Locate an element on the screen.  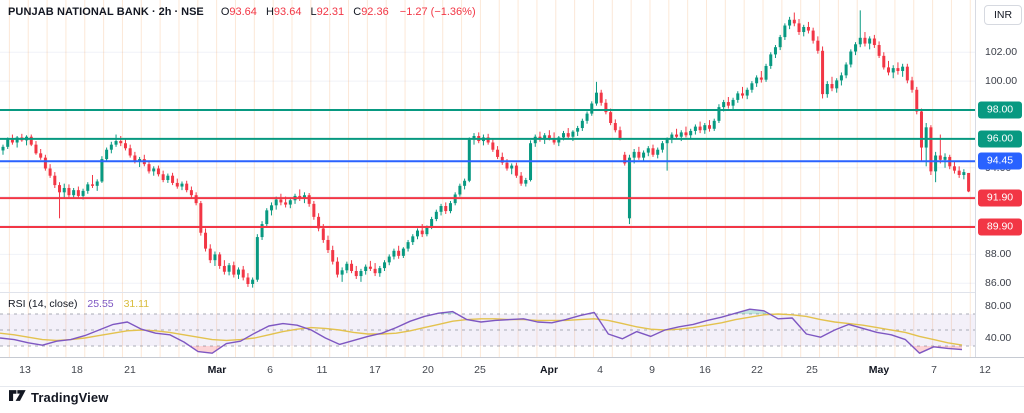
interval-label: 2h is located at coordinates (165, 12).